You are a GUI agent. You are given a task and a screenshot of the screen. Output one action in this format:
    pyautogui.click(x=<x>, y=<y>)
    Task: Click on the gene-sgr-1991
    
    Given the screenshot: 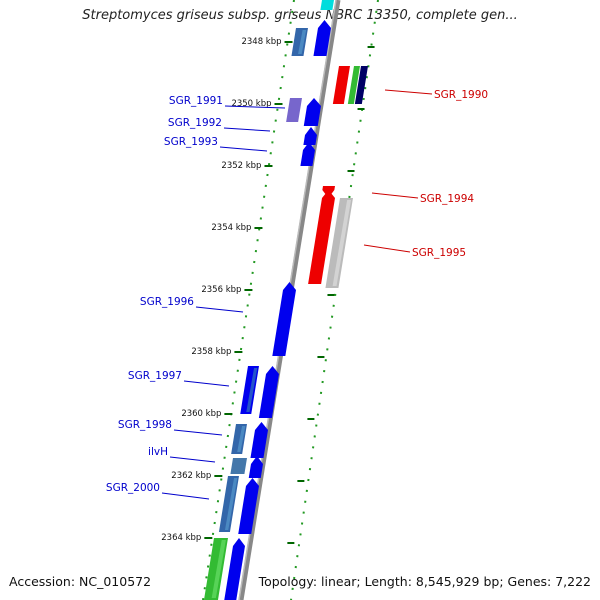 What is the action you would take?
    pyautogui.click(x=294, y=110)
    